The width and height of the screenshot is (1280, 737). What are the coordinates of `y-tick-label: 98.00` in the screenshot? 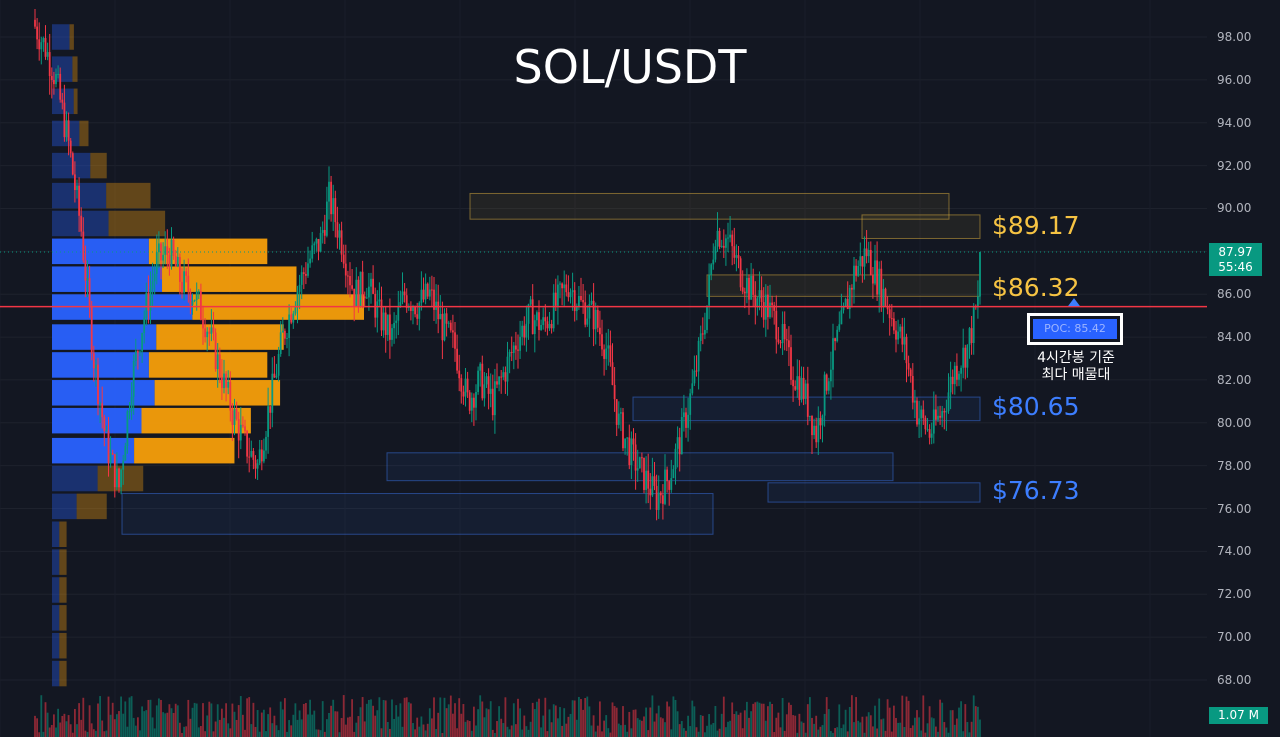 It's located at (1234, 37).